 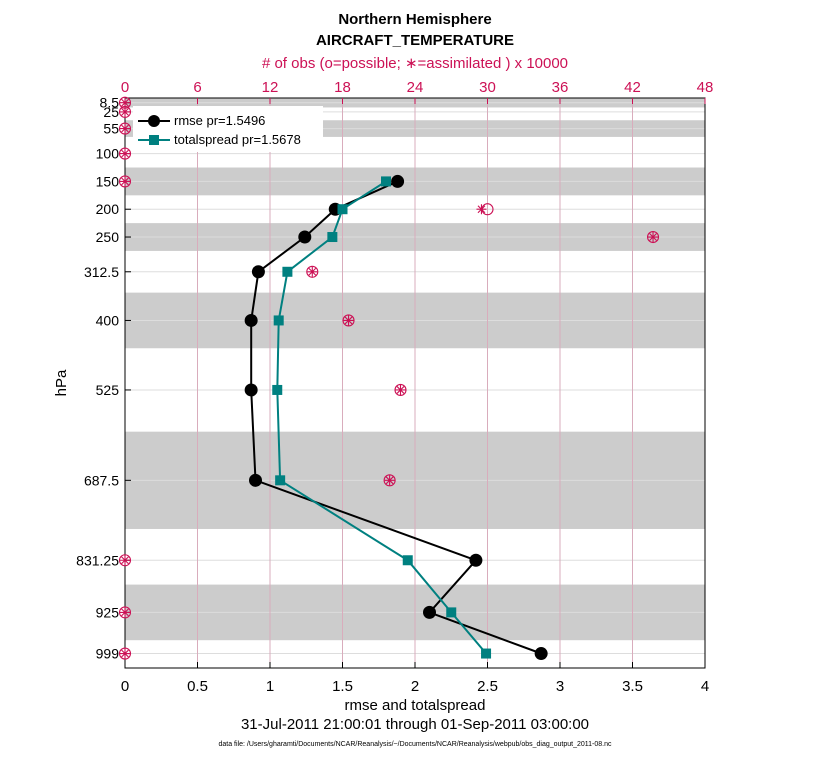 What do you see at coordinates (270, 87) in the screenshot?
I see `top-tick-label-2: 12` at bounding box center [270, 87].